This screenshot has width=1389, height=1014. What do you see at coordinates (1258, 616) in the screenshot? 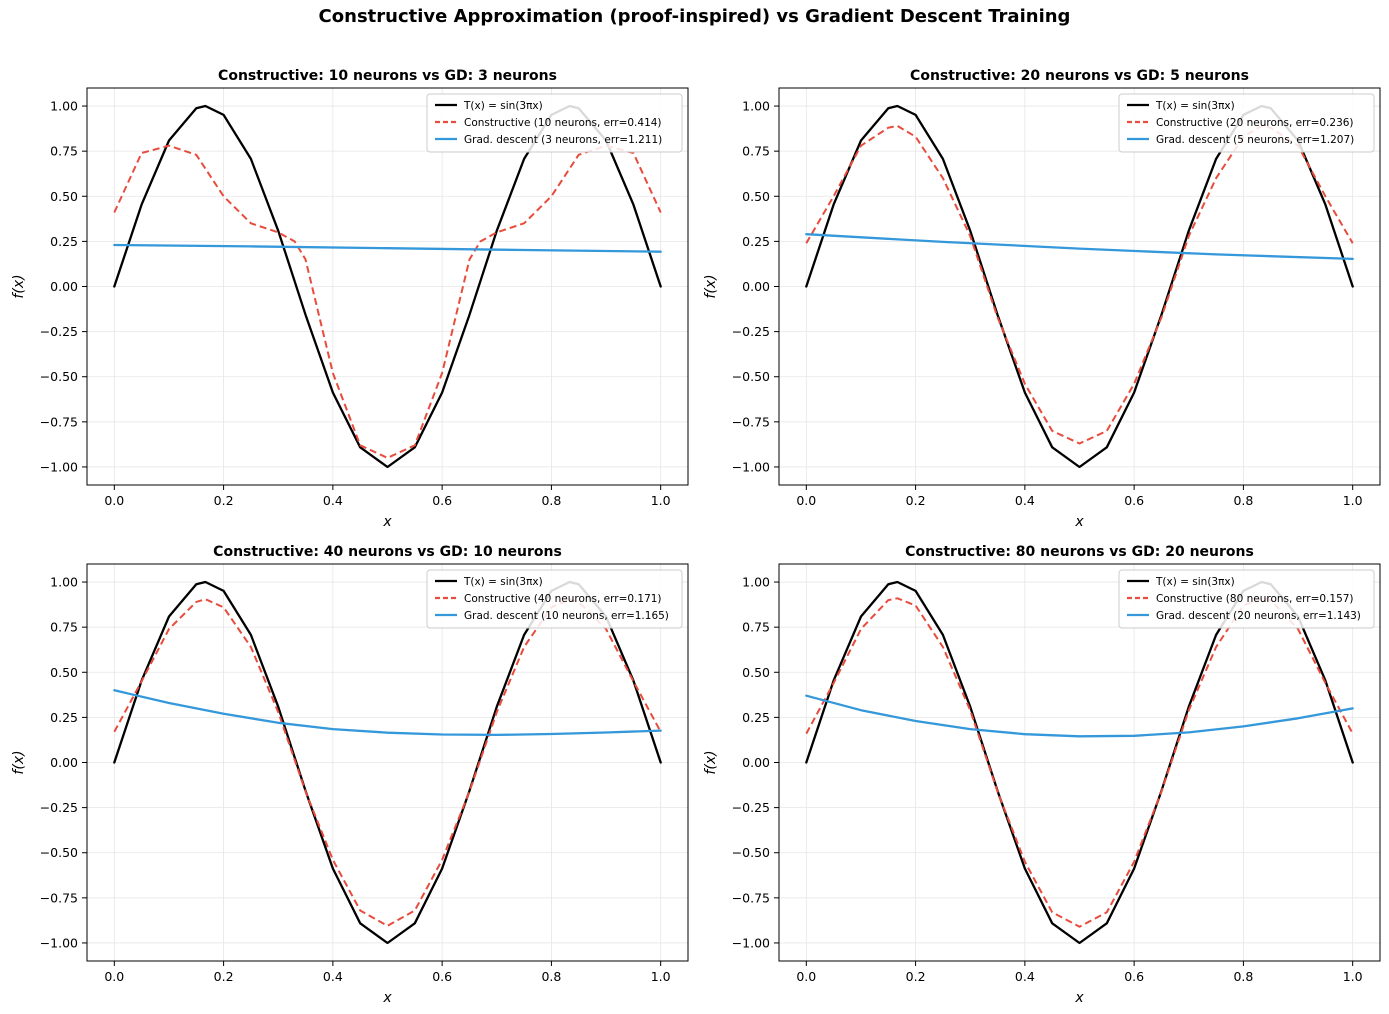
I see `legend-label: Grad. descent (20 neurons, err=1.143)` at bounding box center [1258, 616].